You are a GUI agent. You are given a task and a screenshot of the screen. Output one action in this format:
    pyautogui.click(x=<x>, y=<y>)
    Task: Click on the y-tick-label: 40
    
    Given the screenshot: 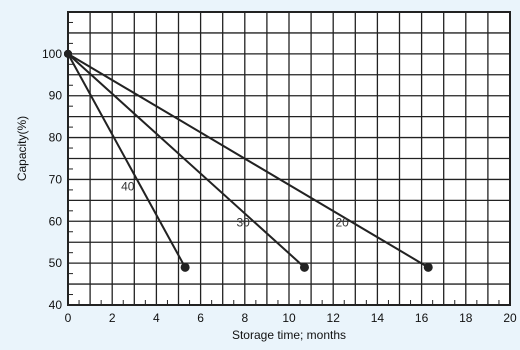 What is the action you would take?
    pyautogui.click(x=56, y=305)
    